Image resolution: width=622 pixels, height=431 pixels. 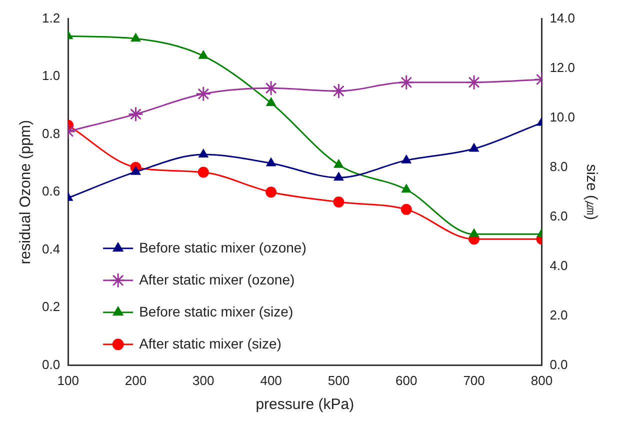 What do you see at coordinates (559, 166) in the screenshot?
I see `y2-tick-label: 8.0` at bounding box center [559, 166].